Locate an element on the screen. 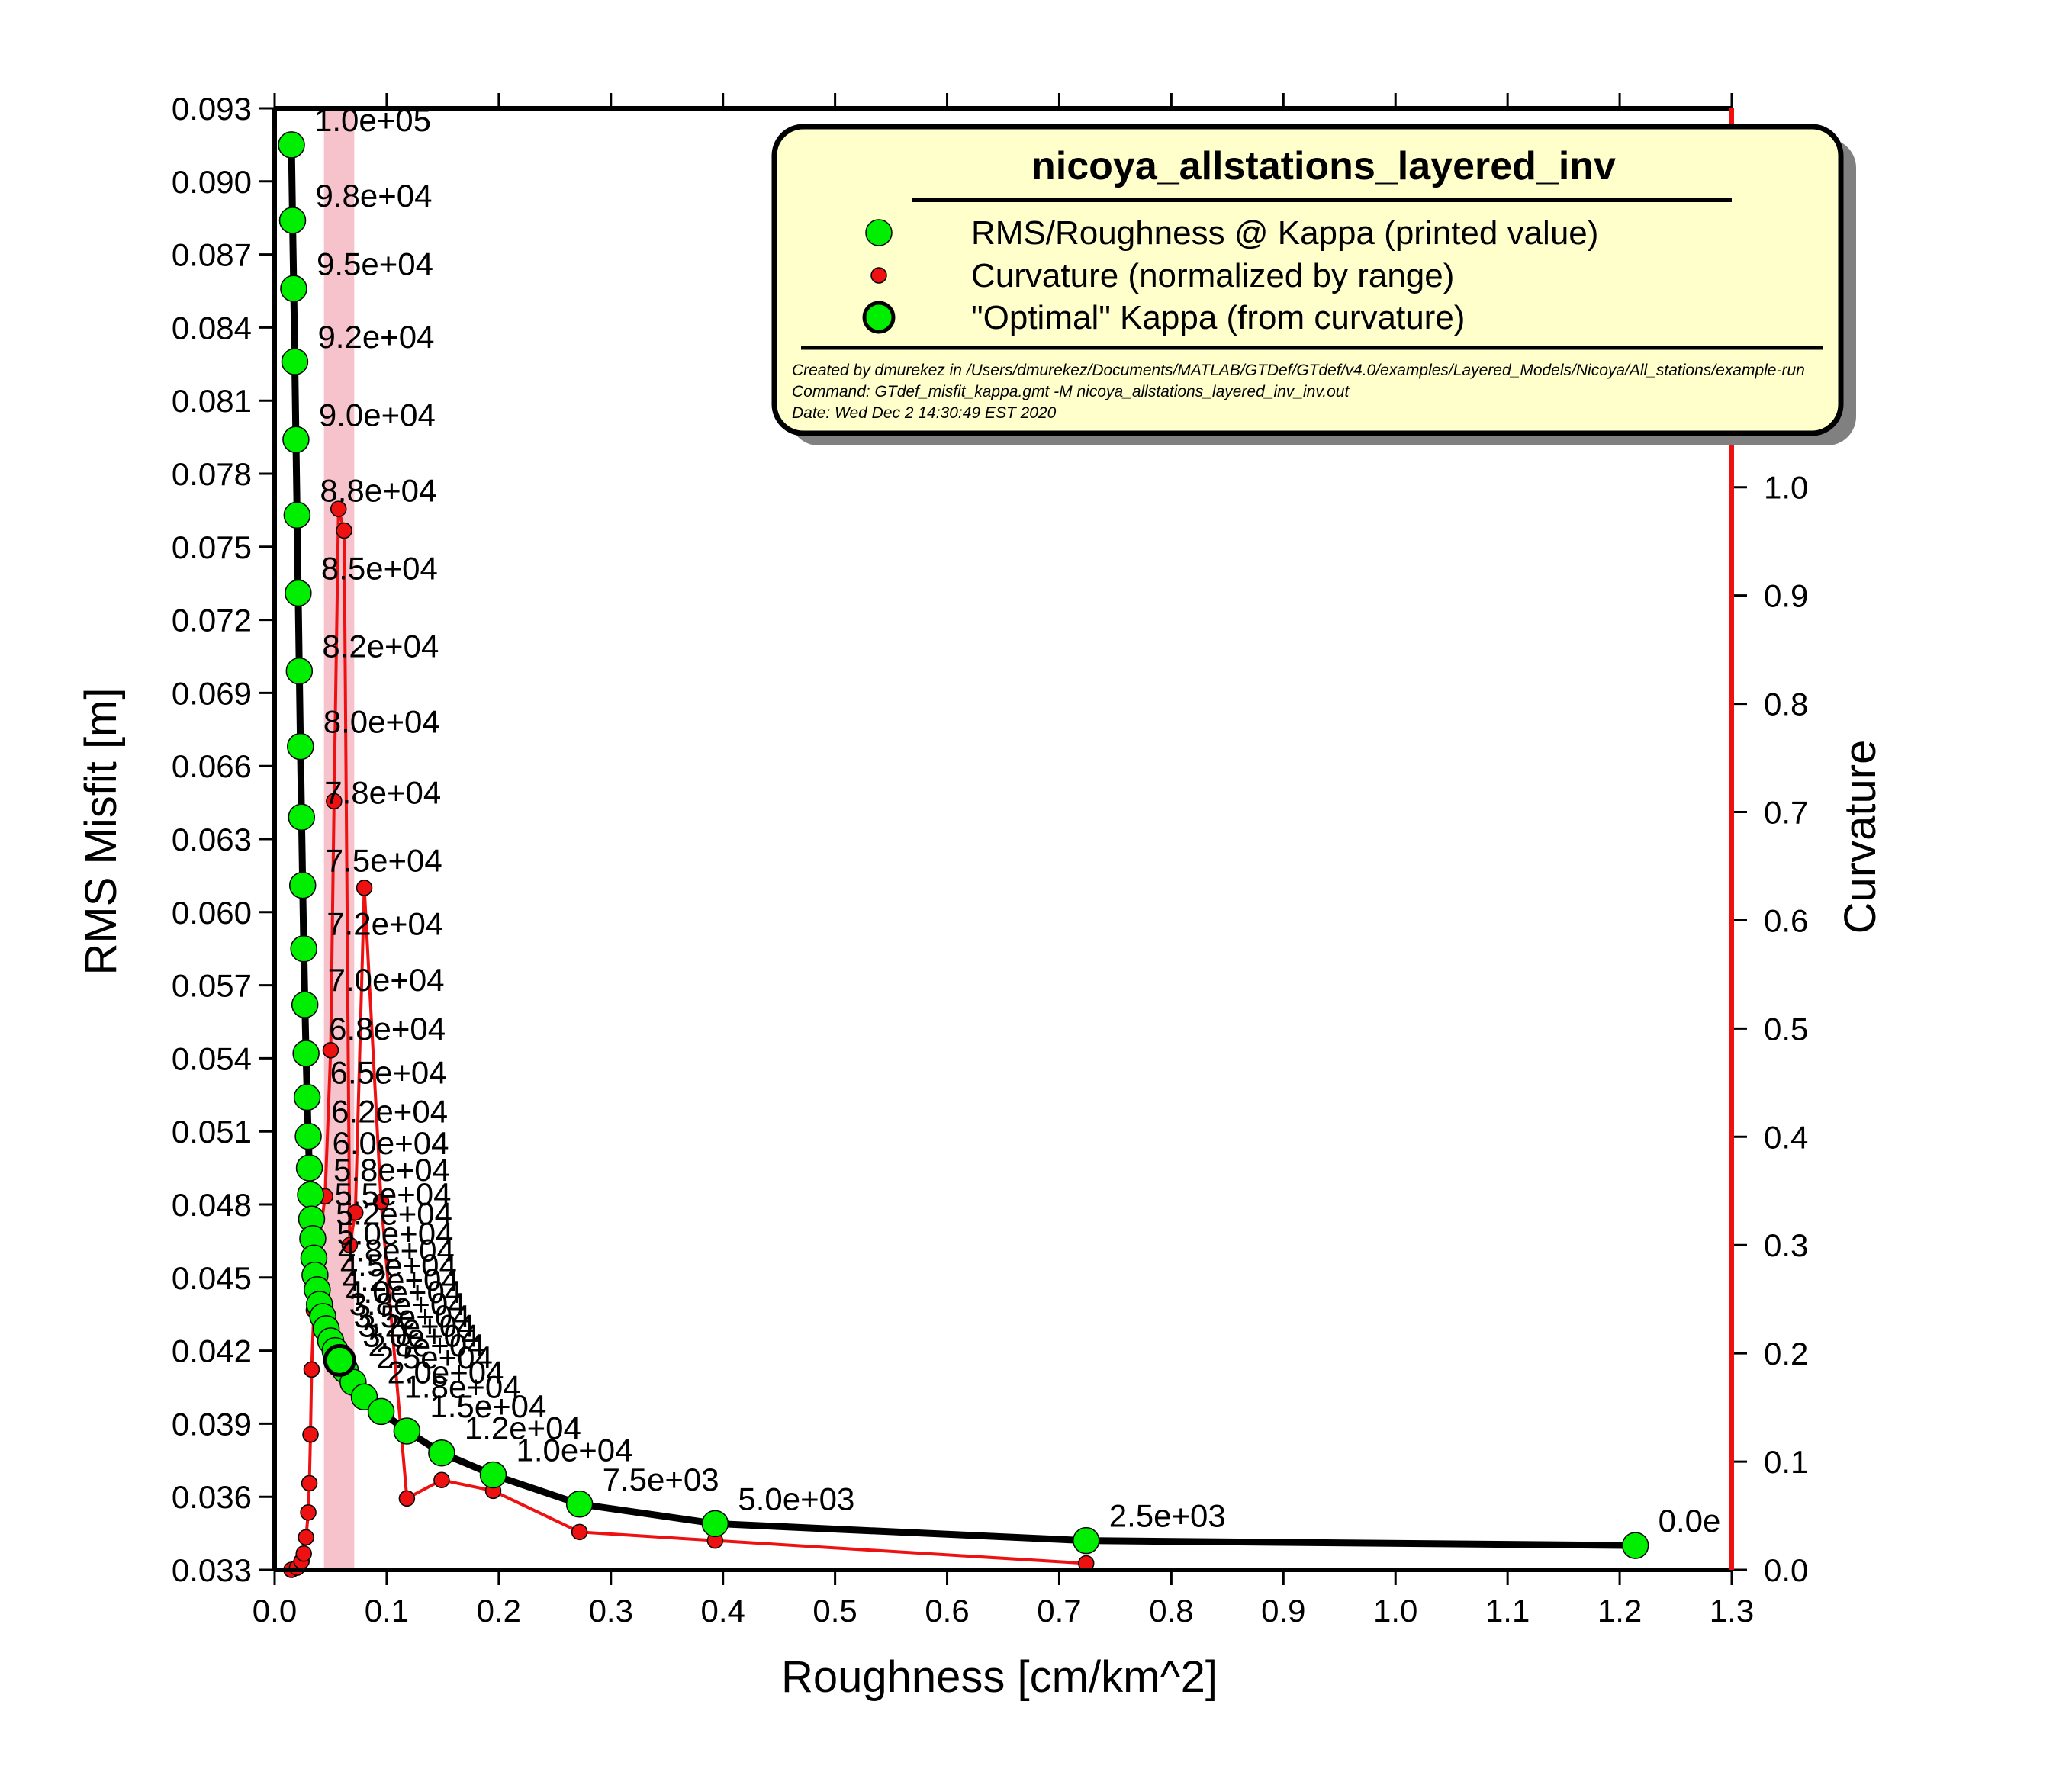 The height and width of the screenshot is (1772, 2072). kappa-label: 2.5e+03 is located at coordinates (1167, 1516).